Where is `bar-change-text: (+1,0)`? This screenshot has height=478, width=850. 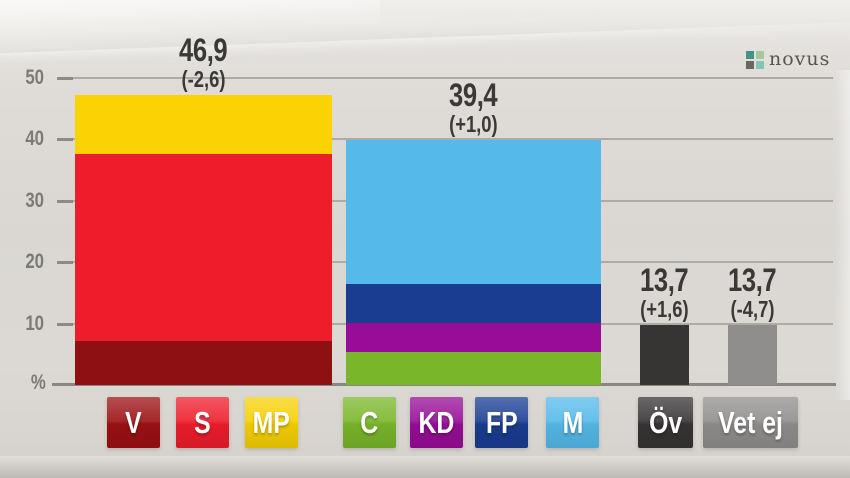
bar-change-text: (+1,0) is located at coordinates (473, 123).